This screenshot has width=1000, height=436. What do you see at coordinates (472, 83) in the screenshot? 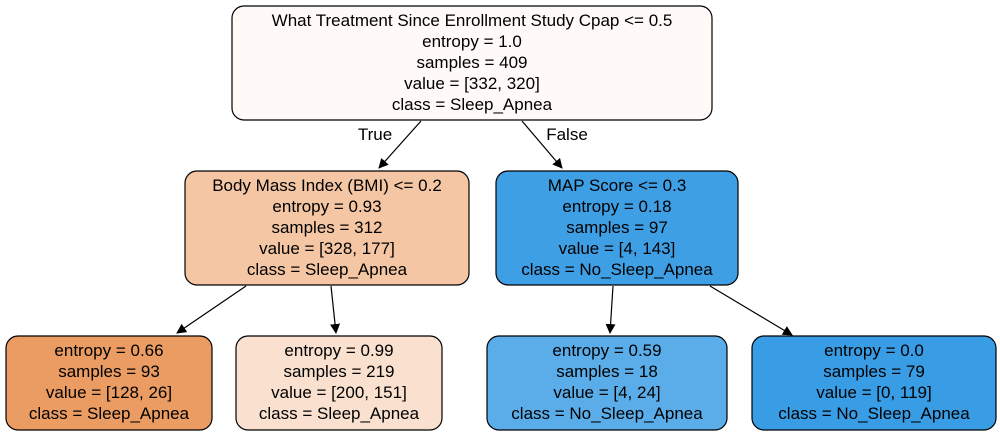
I see `node-value: value = [332, 320]` at bounding box center [472, 83].